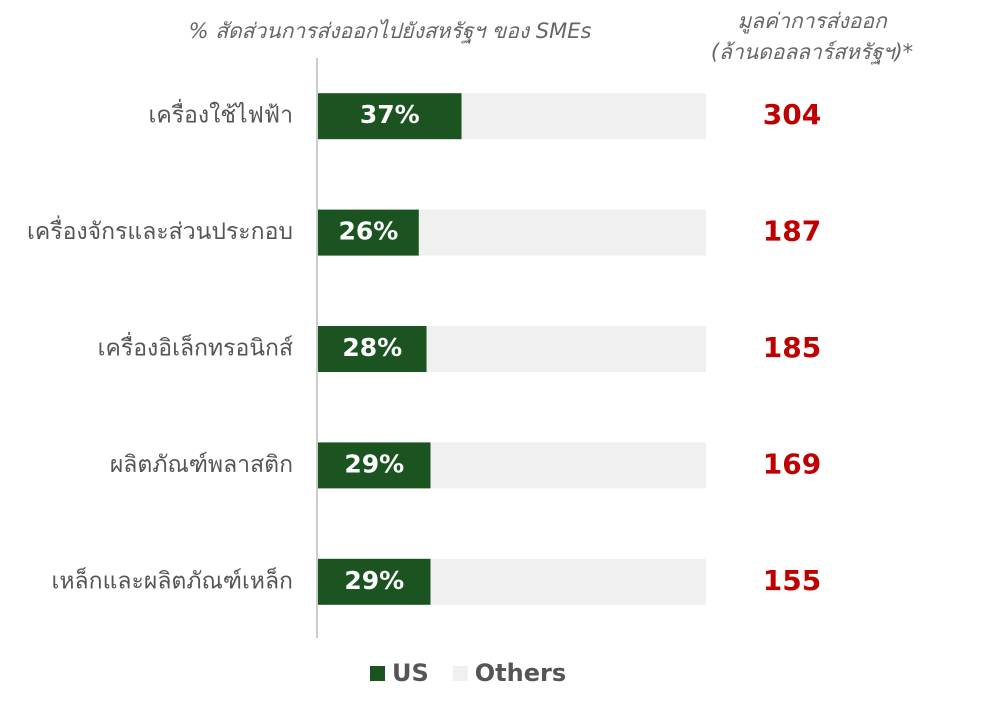  I want to click on bar-value-label: 28%, so click(372, 347).